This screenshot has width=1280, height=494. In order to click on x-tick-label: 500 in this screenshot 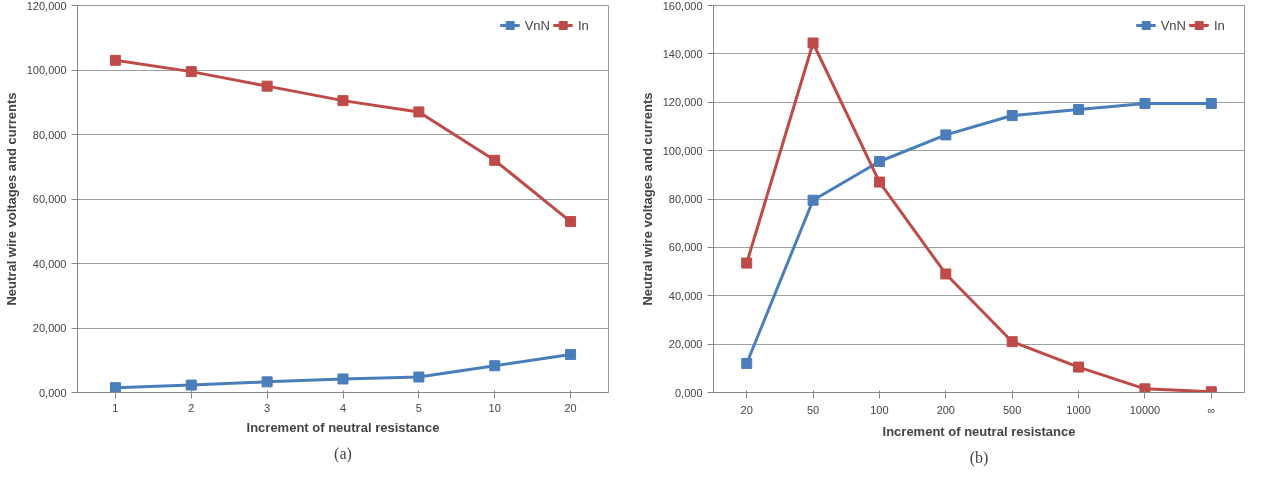, I will do `click(1012, 409)`.